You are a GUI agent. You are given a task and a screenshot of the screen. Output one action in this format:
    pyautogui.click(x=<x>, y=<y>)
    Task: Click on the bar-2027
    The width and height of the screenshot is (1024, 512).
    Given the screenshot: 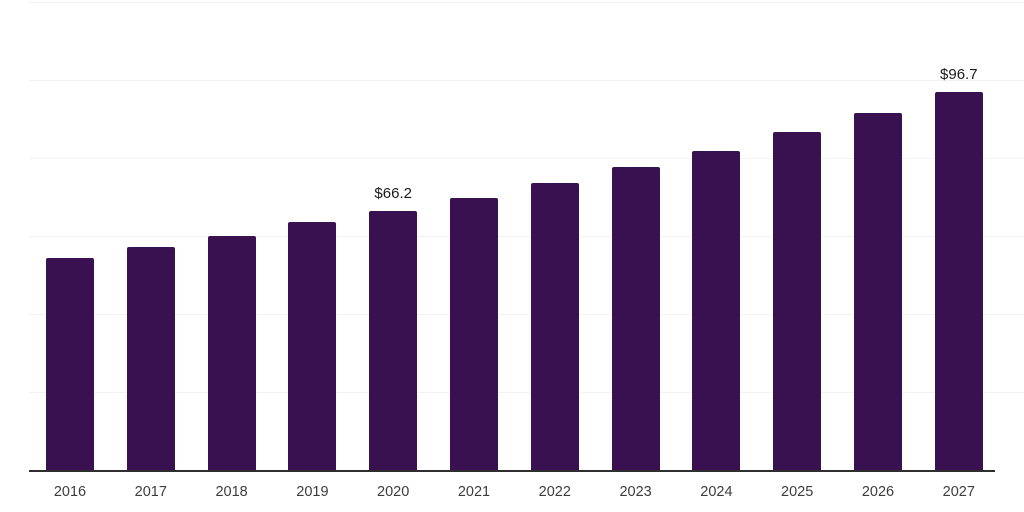 What is the action you would take?
    pyautogui.click(x=958, y=281)
    